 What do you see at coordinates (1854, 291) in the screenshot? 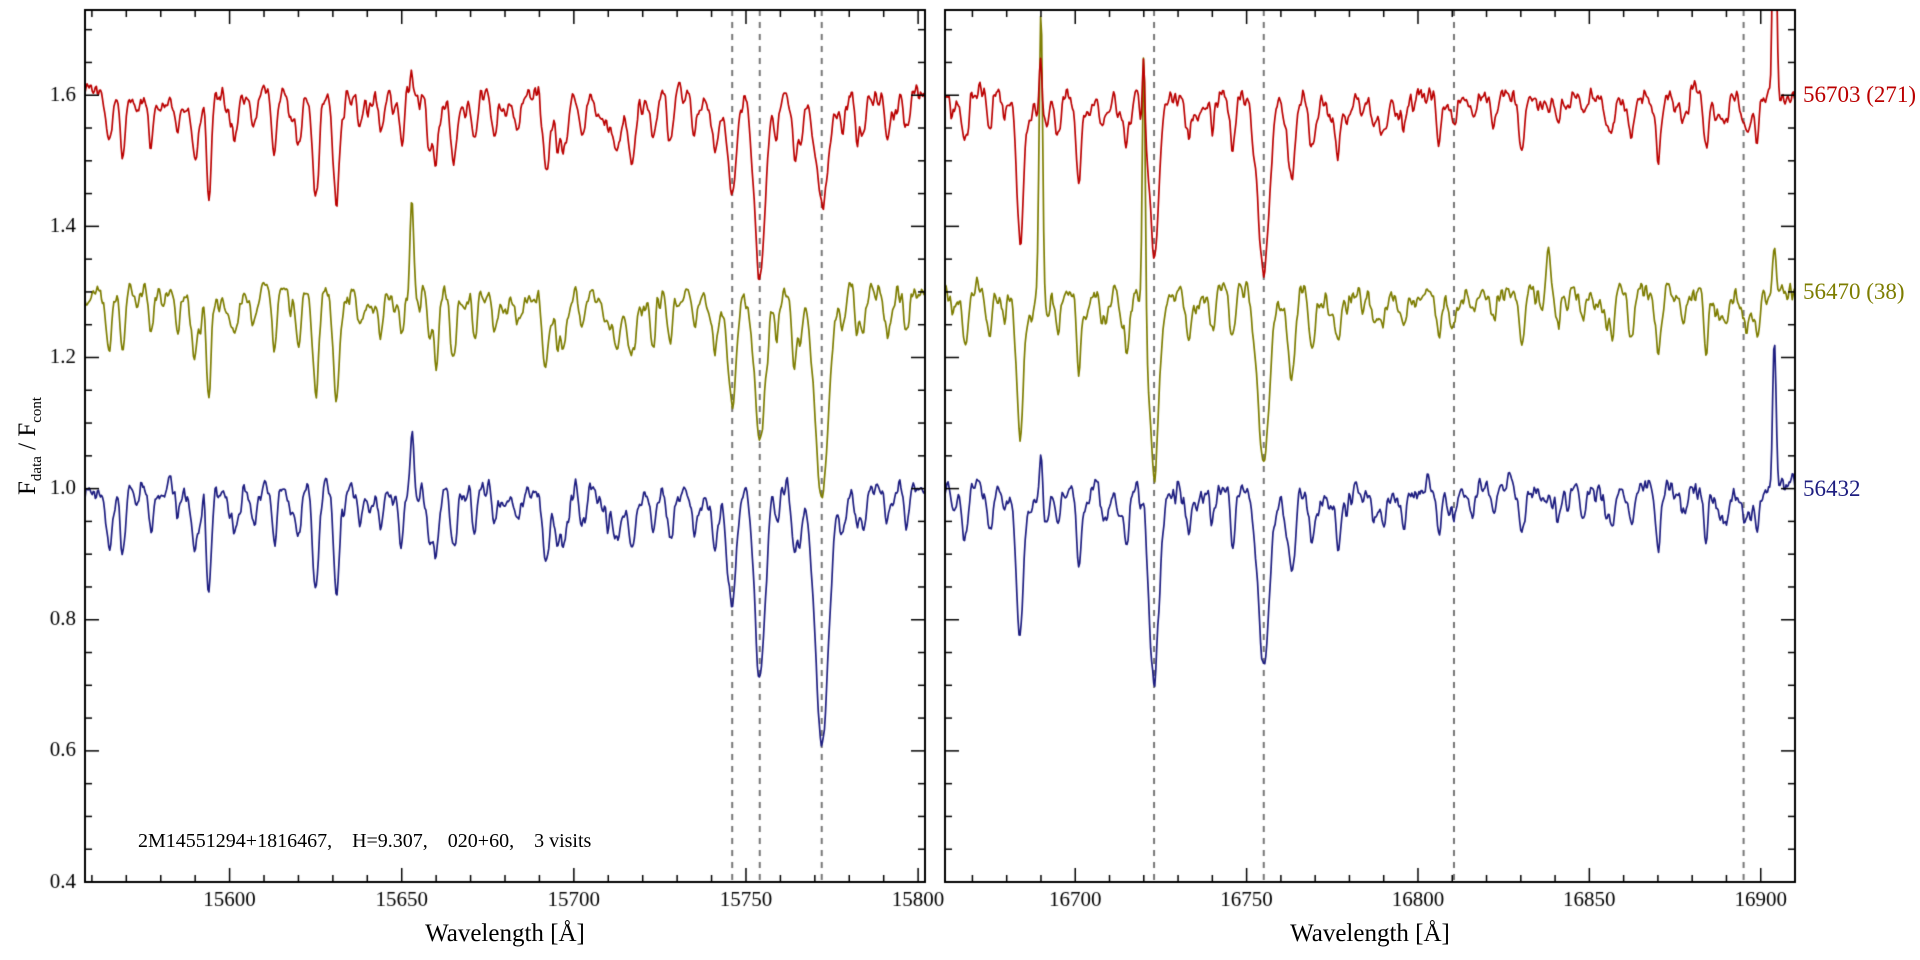
I see `series-label-56470: 56470 (38)` at bounding box center [1854, 291].